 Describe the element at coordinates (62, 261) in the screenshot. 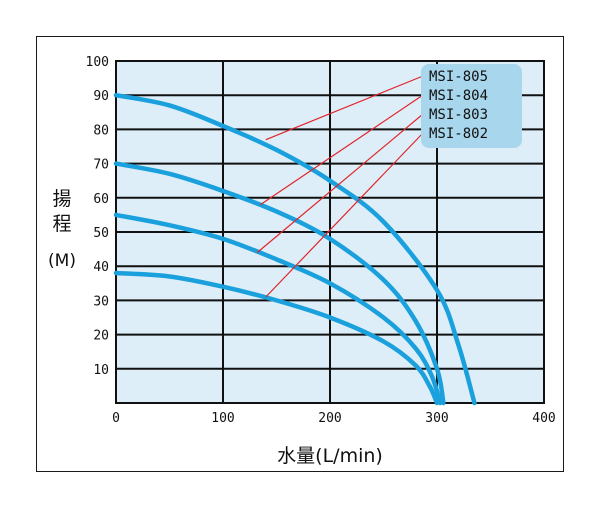

I see `y-axis-label-unit: (M)` at that location.